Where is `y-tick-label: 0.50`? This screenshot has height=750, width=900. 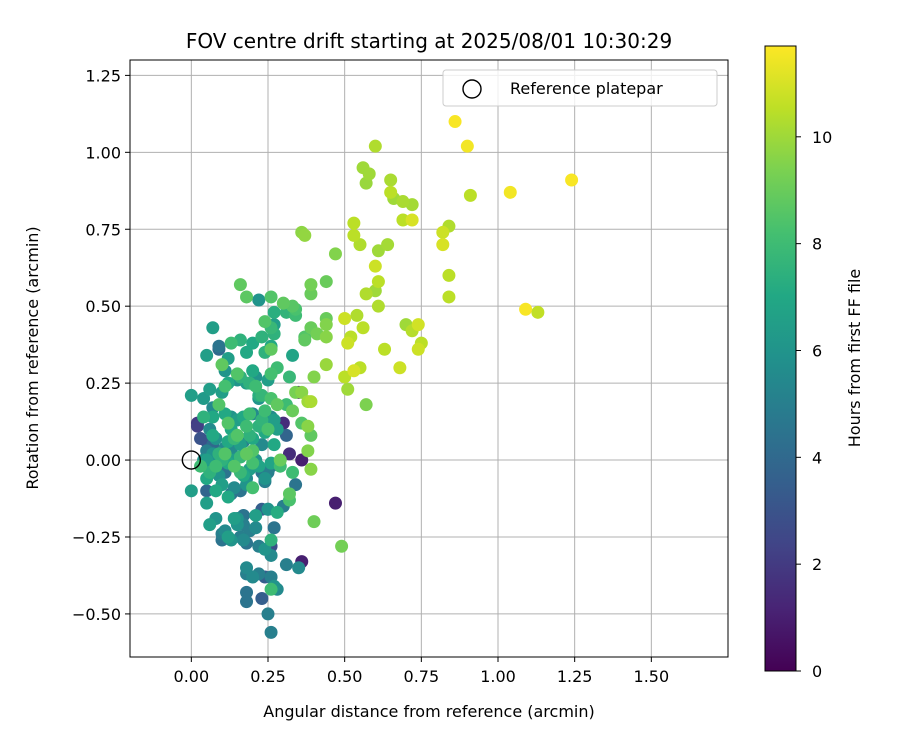 y-tick-label: 0.50 is located at coordinates (103, 306).